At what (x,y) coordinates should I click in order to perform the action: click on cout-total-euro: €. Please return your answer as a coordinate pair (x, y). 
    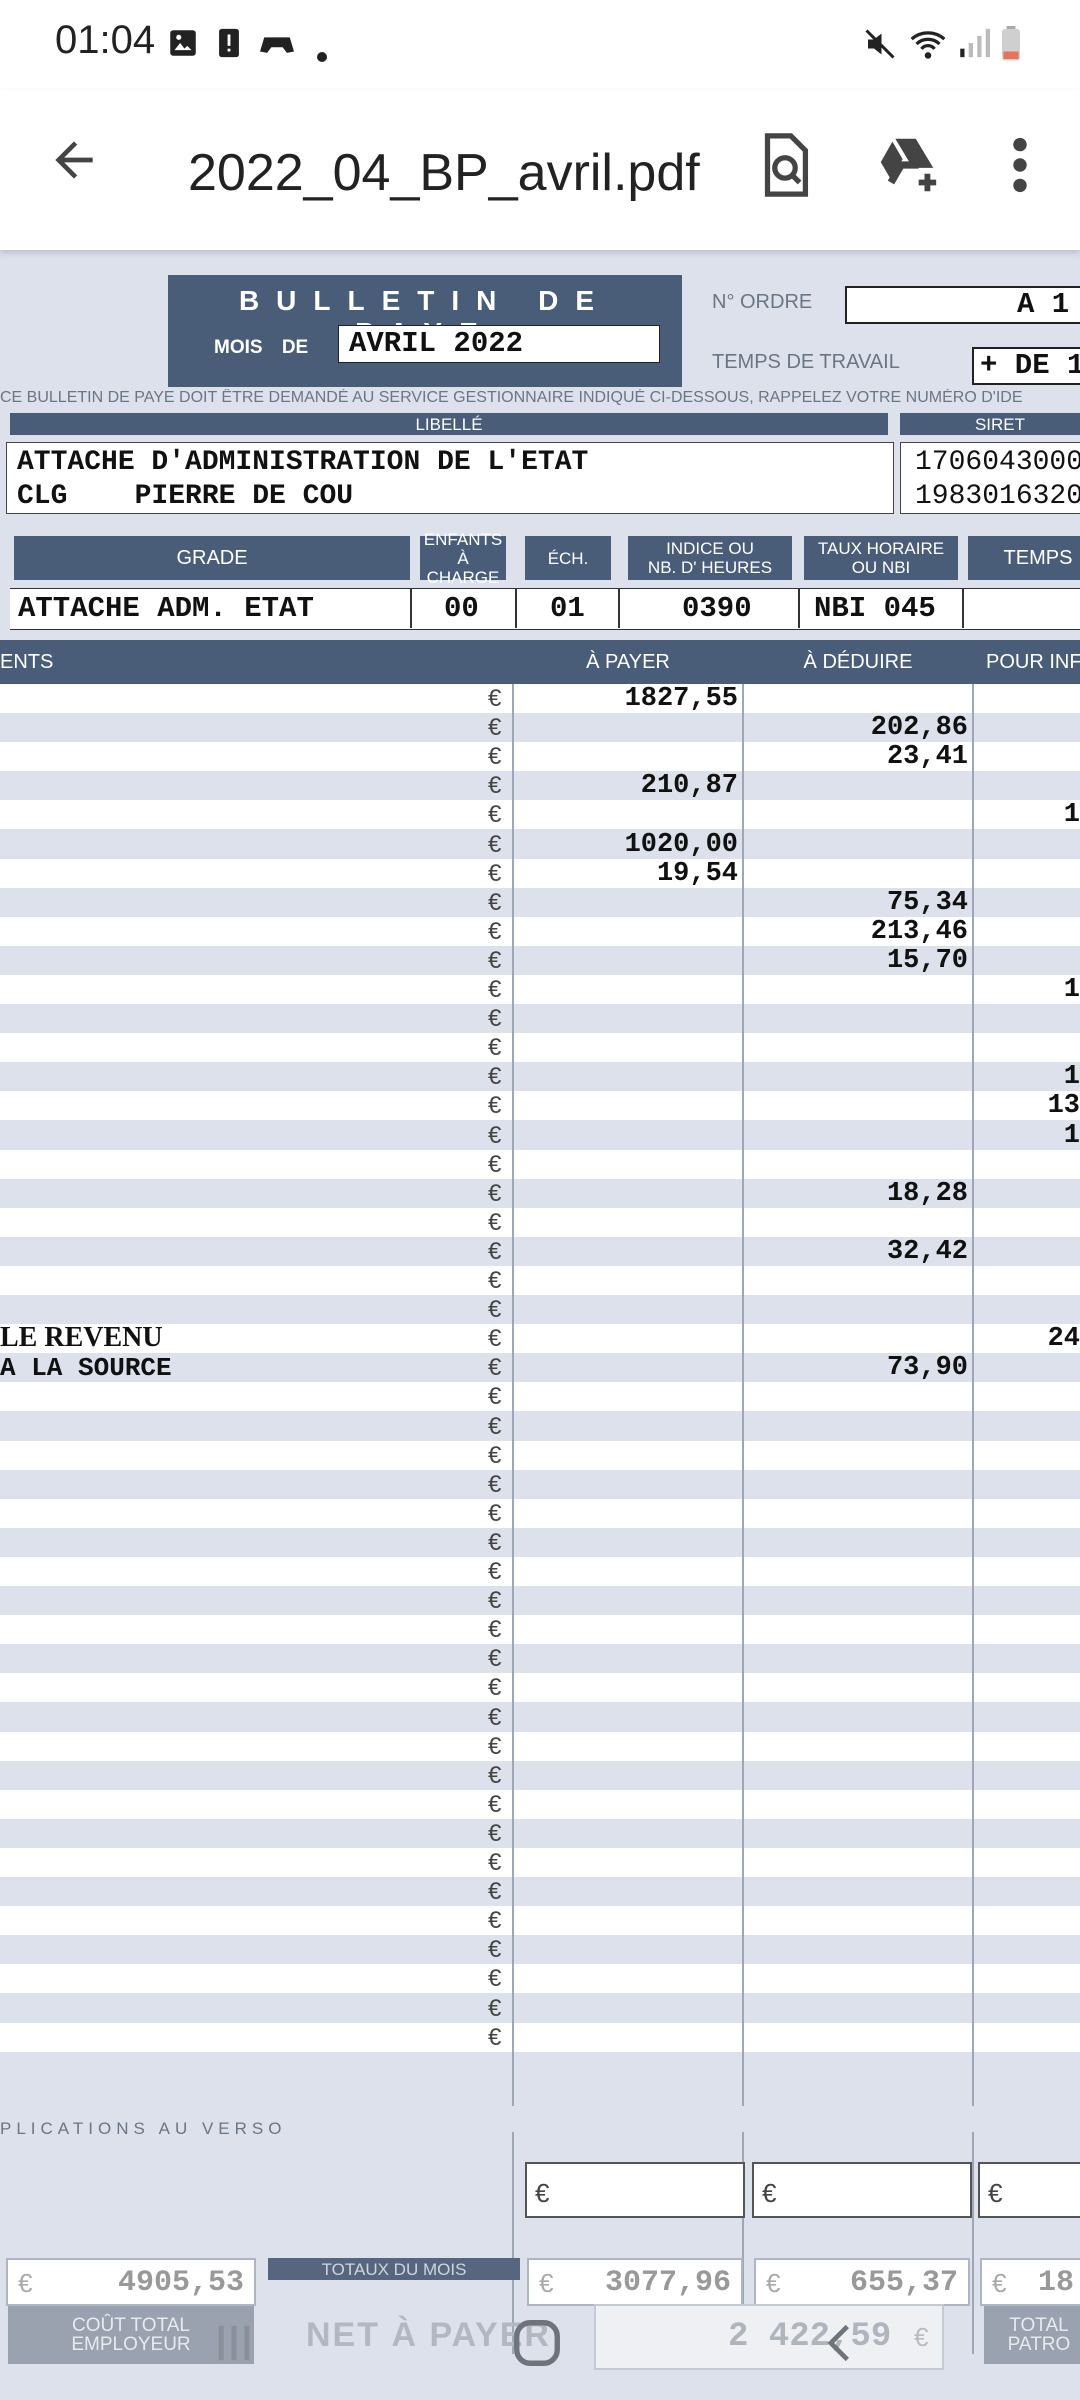
    Looking at the image, I should click on (25, 2283).